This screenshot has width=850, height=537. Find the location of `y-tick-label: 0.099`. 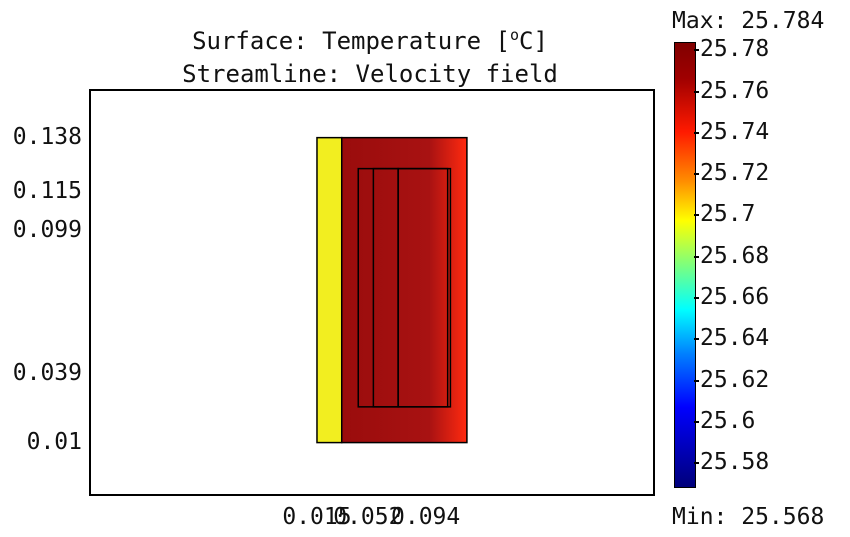

y-tick-label: 0.099 is located at coordinates (47, 229).